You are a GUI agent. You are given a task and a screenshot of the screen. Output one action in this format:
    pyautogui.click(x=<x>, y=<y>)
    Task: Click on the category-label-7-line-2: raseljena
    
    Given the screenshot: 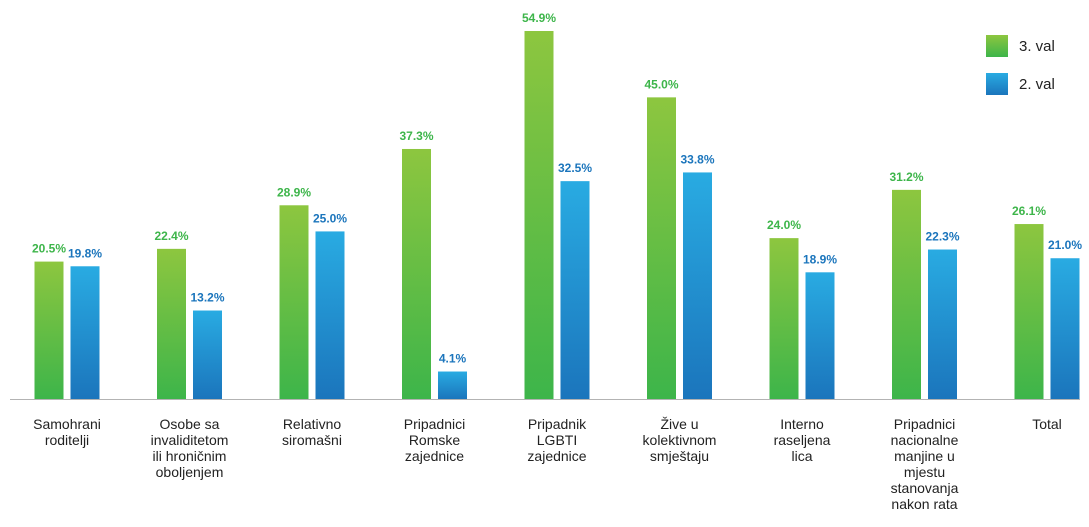 What is the action you would take?
    pyautogui.click(x=802, y=440)
    